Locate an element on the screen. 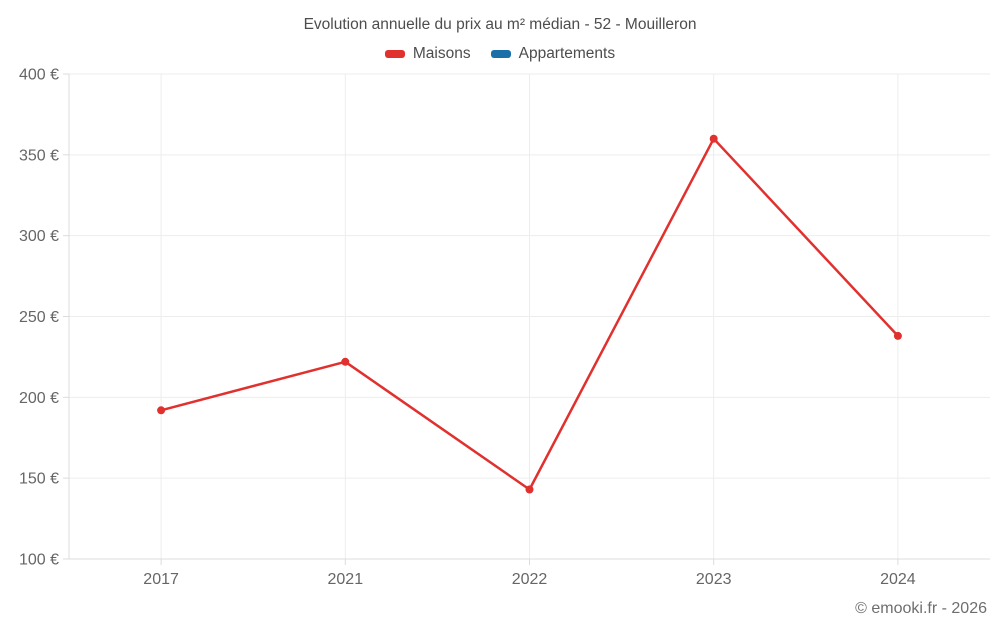  y-tick-label: 250 € is located at coordinates (39, 317).